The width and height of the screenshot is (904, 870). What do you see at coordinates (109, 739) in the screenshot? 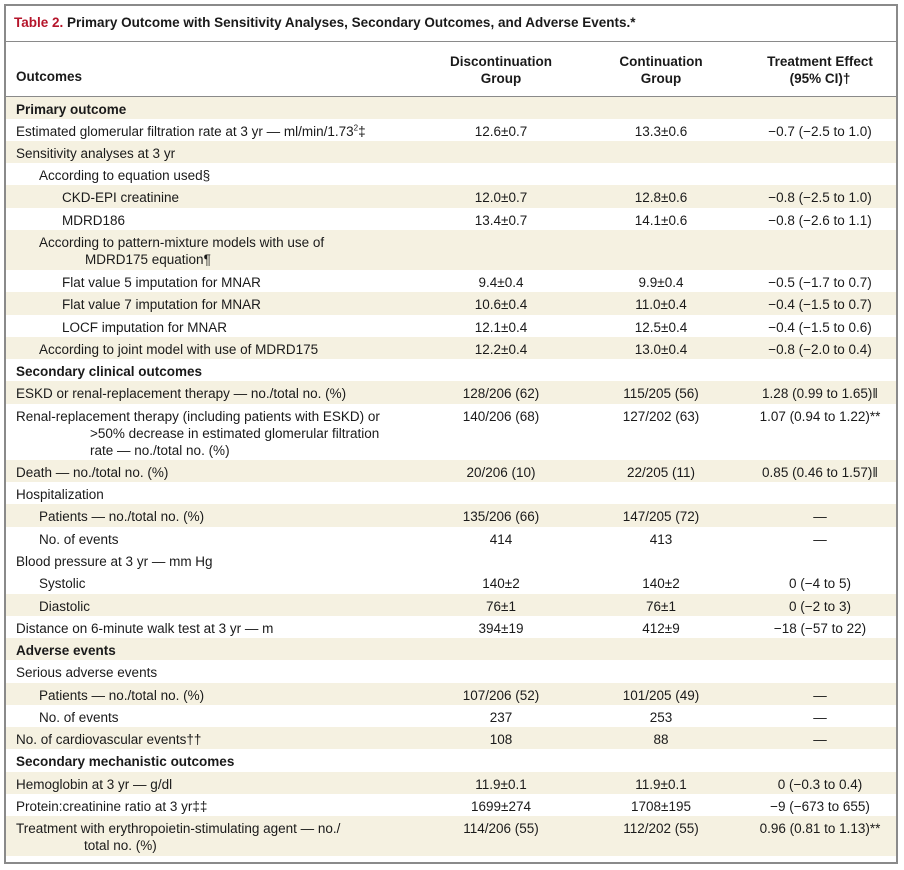
I see `row-label-text: No. of cardiovascular events††` at bounding box center [109, 739].